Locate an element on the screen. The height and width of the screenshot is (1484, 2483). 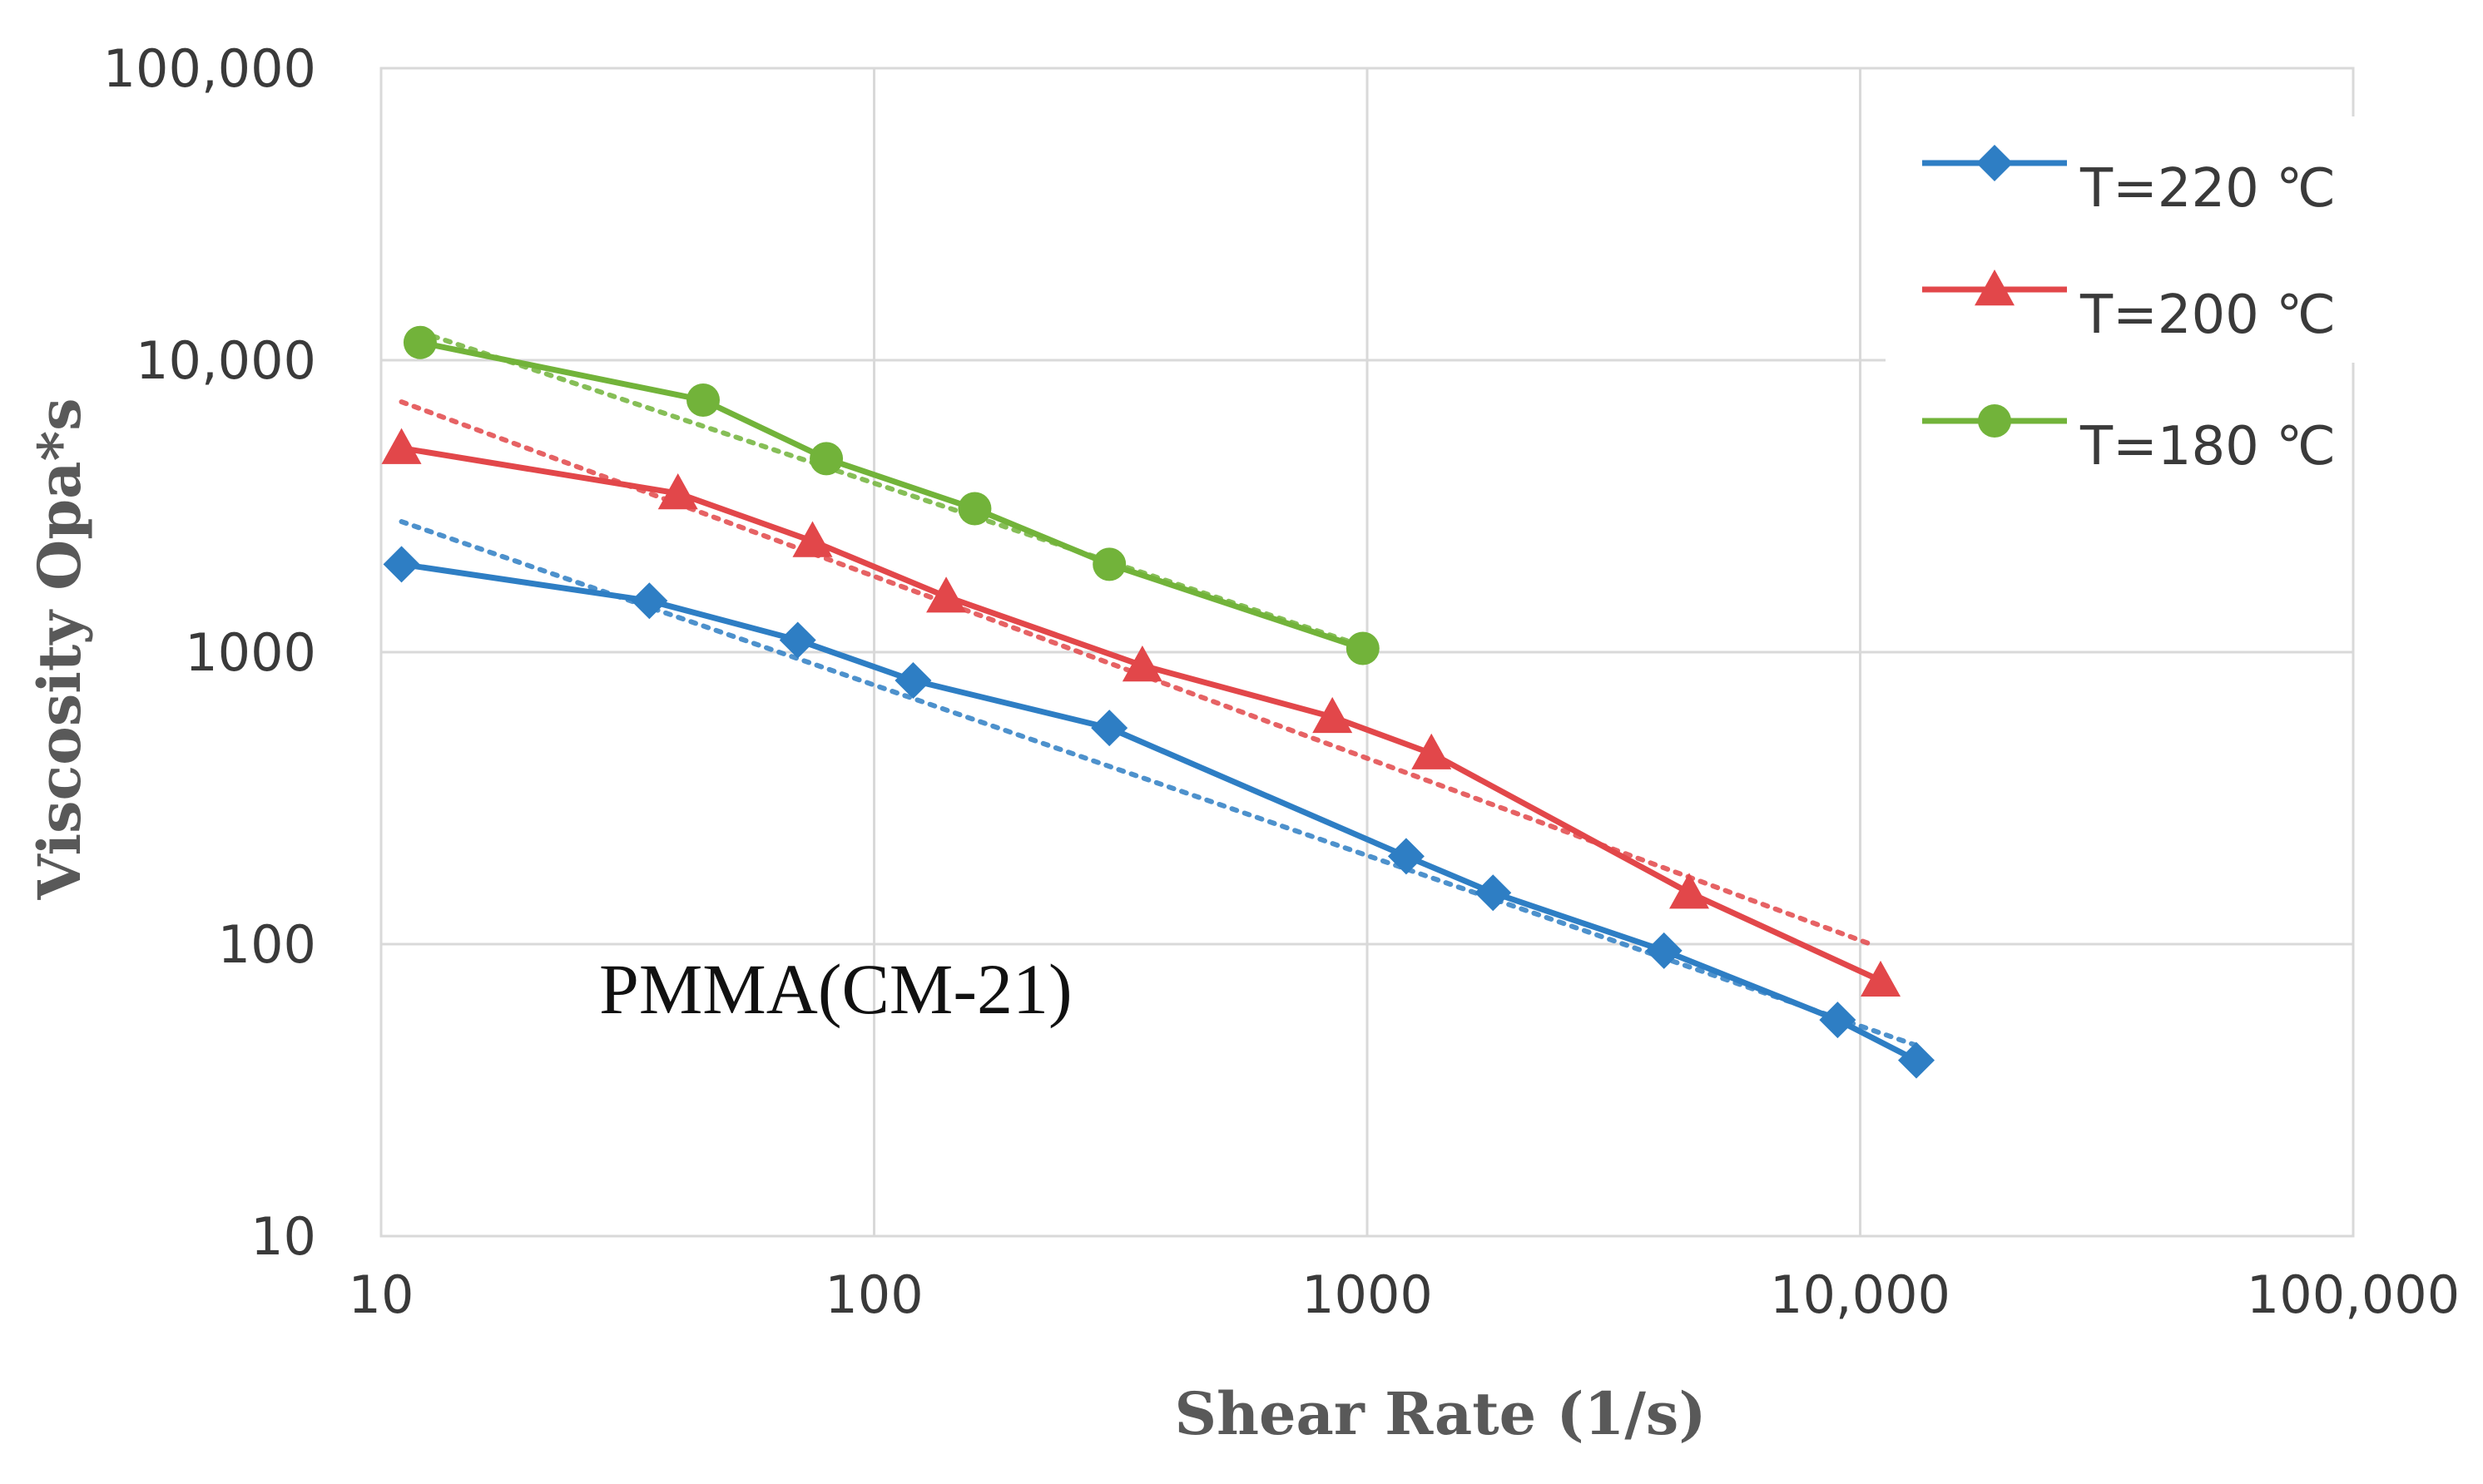
legend-label: T=180 ℃ is located at coordinates (2207, 446).